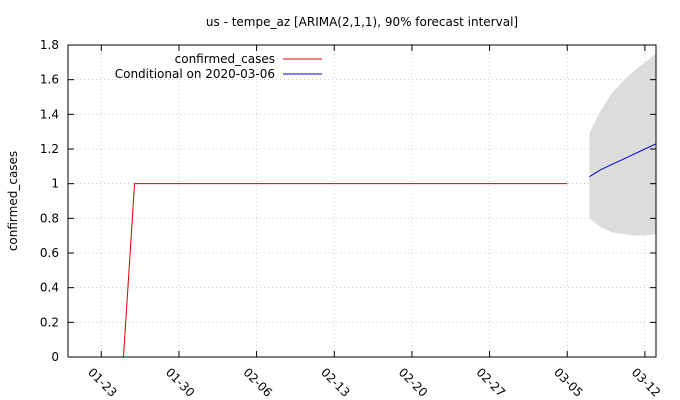  I want to click on legend-label: Conditional on 2020-03-06, so click(195, 74).